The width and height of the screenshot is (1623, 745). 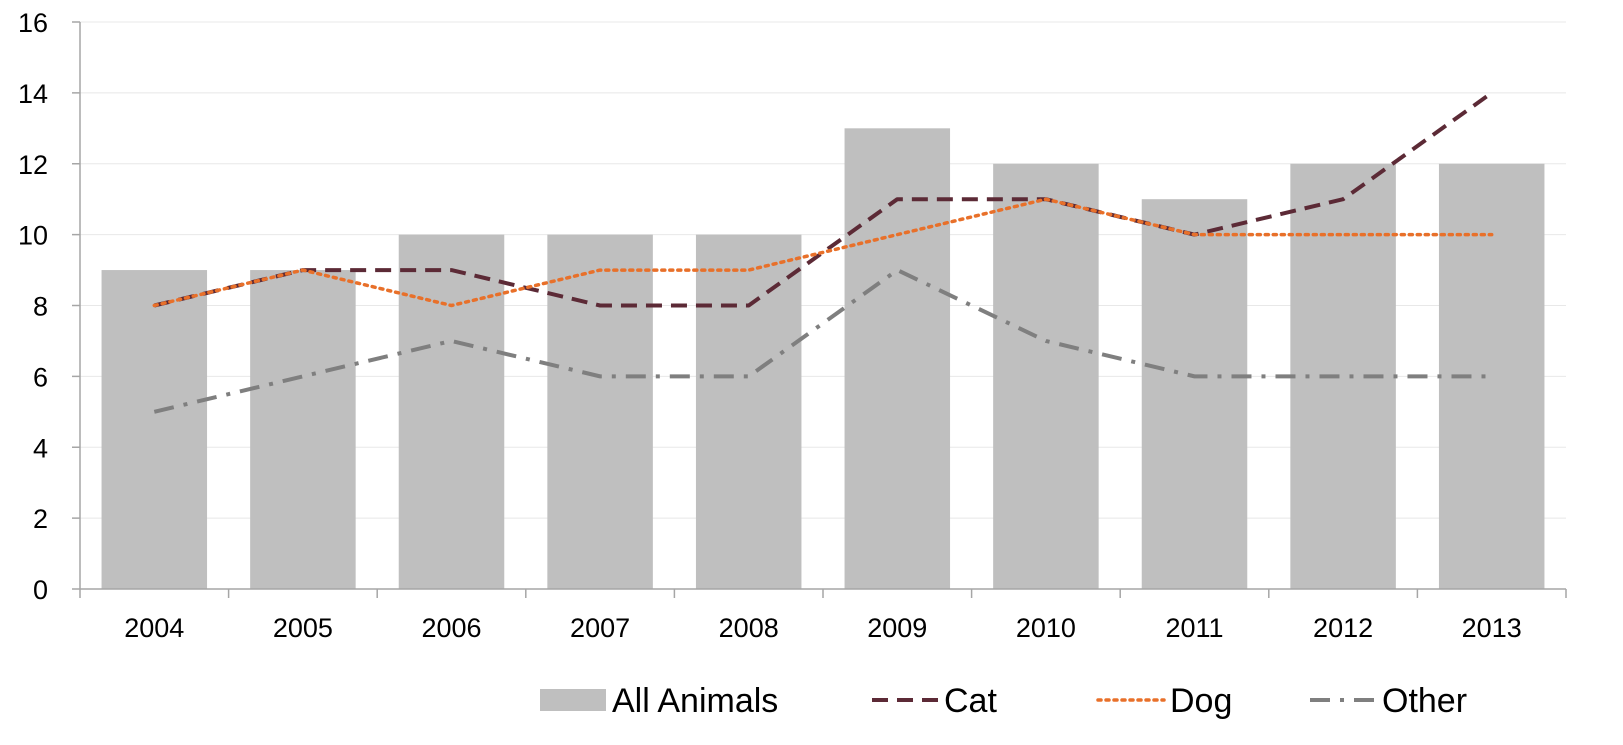 I want to click on y-tick-label: 14, so click(x=33, y=94).